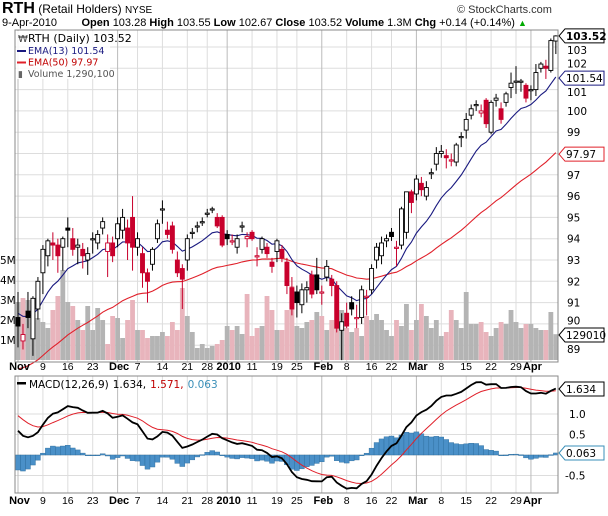  Describe the element at coordinates (252, 367) in the screenshot. I see `x-tick-label: 11` at that location.